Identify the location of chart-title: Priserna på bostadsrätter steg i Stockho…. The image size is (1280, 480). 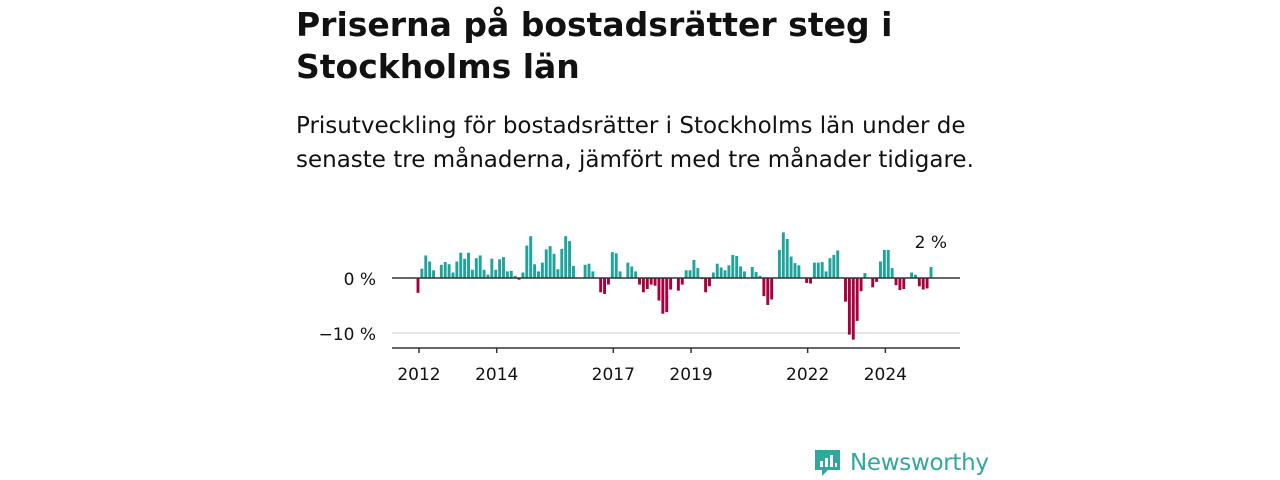
(594, 45).